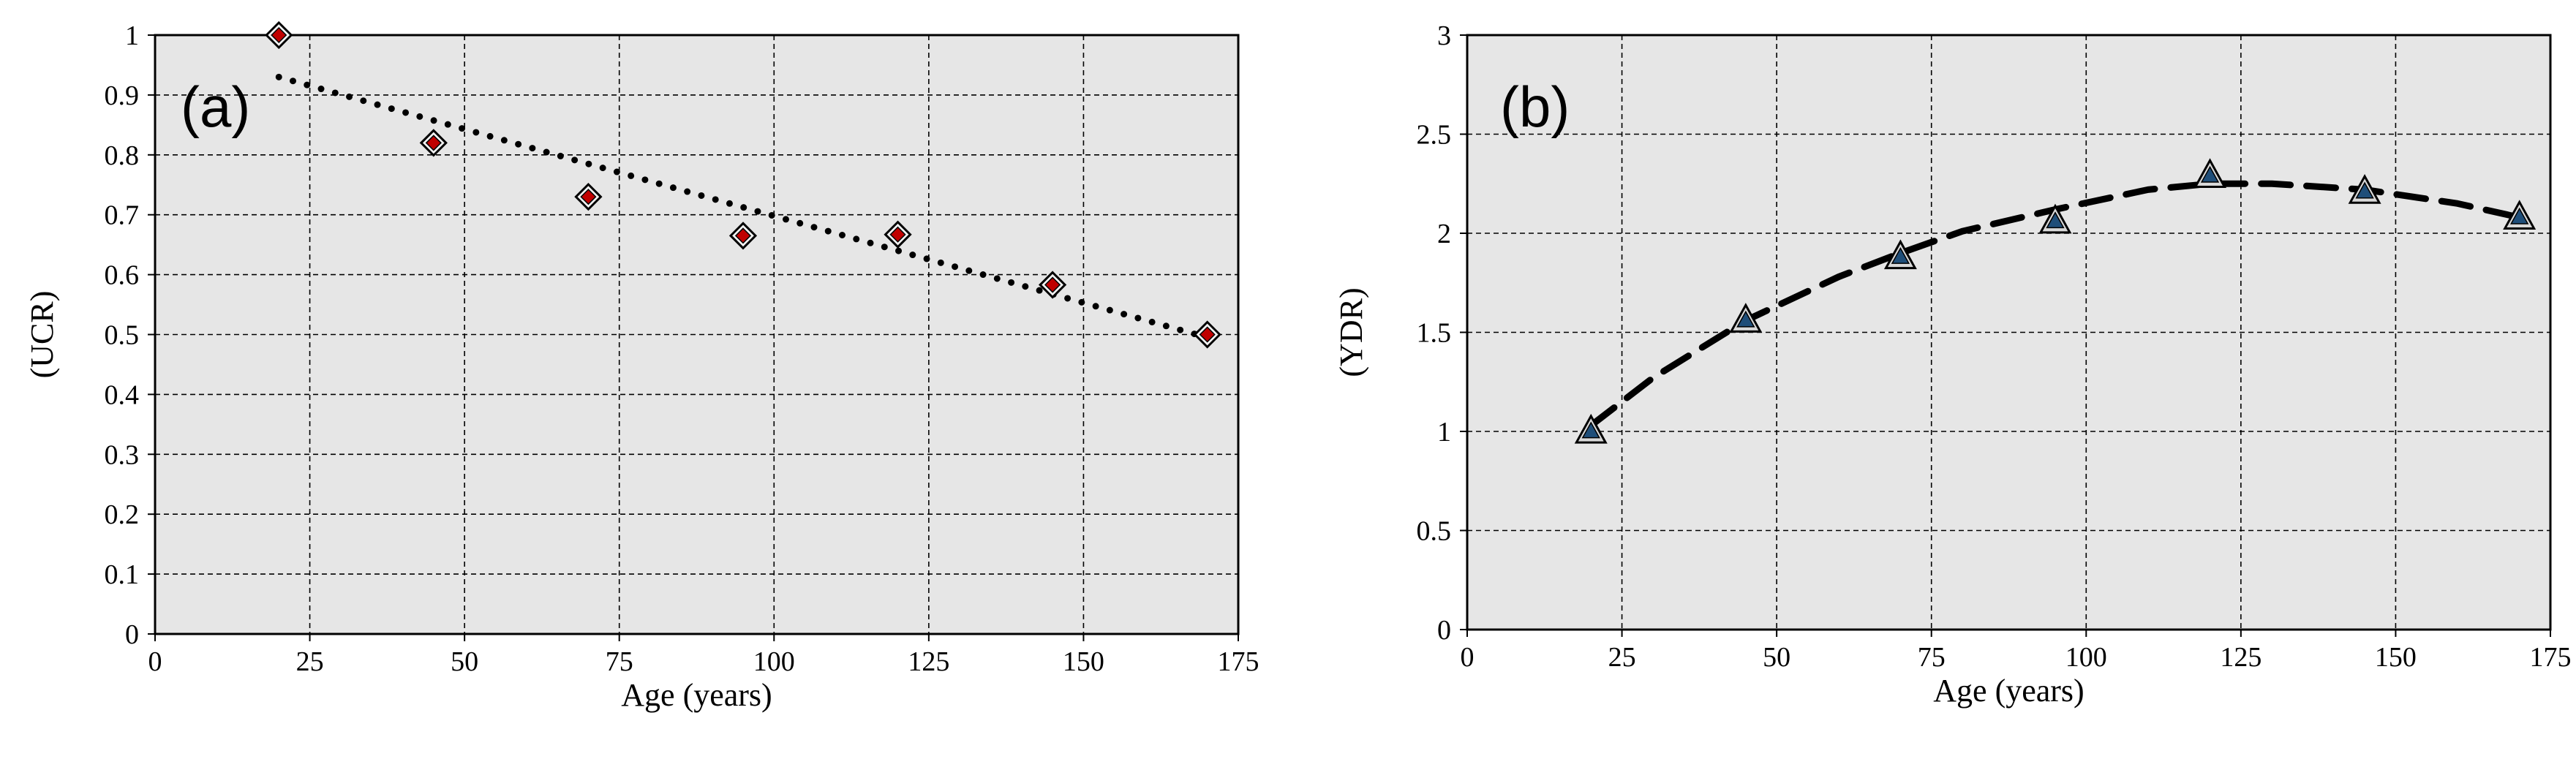 The width and height of the screenshot is (2576, 759). Describe the element at coordinates (1434, 135) in the screenshot. I see `chart-b-ytick-label: 2.5` at that location.